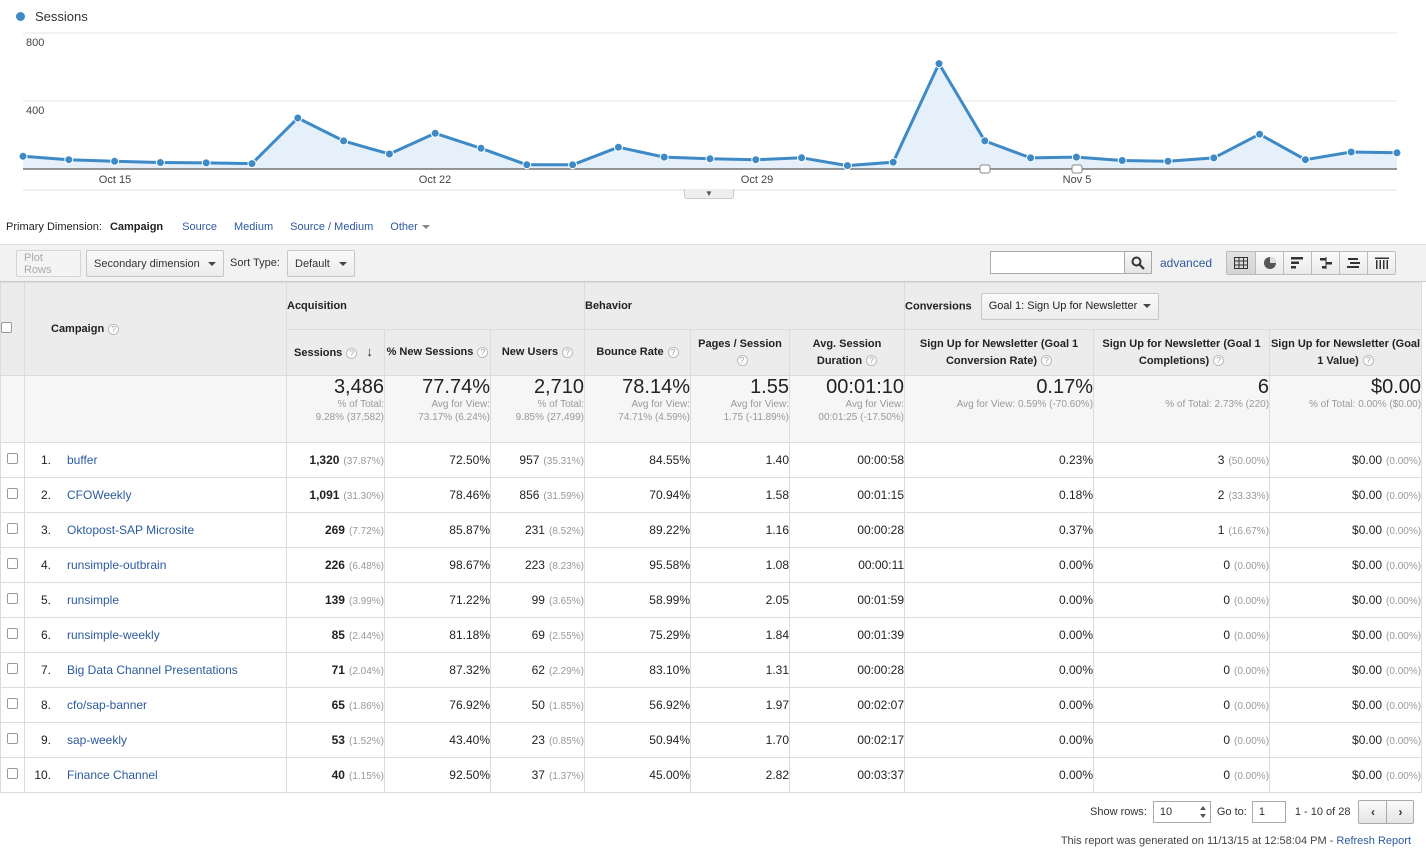  Describe the element at coordinates (366, 566) in the screenshot. I see `sessions-cell-percent: (6.48%)` at that location.